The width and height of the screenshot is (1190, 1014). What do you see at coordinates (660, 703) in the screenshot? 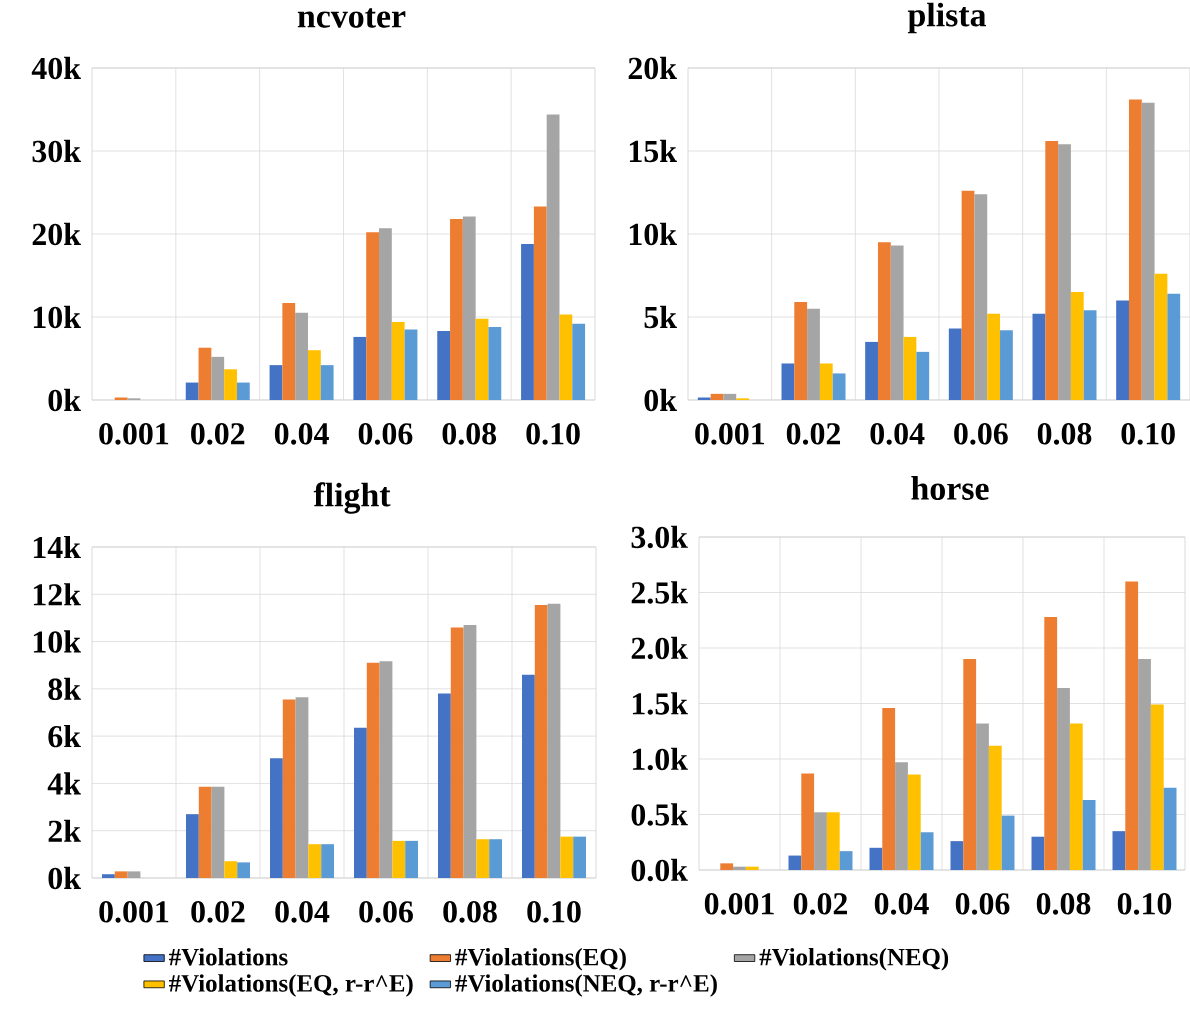
I see `y-tick-label: 1.5k` at bounding box center [660, 703].